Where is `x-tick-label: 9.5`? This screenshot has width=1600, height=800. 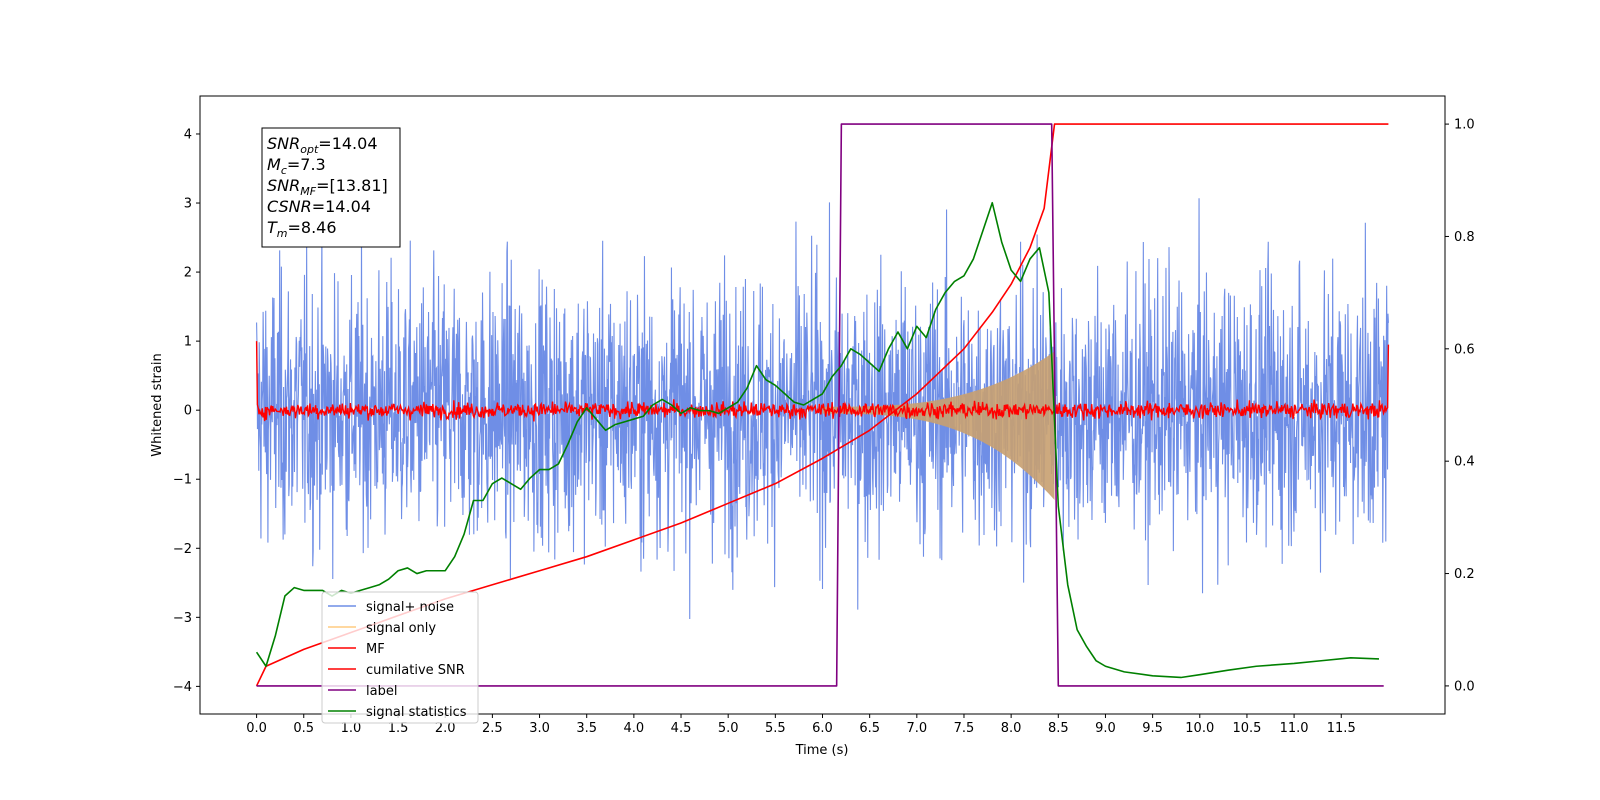
x-tick-label: 9.5 is located at coordinates (1152, 728).